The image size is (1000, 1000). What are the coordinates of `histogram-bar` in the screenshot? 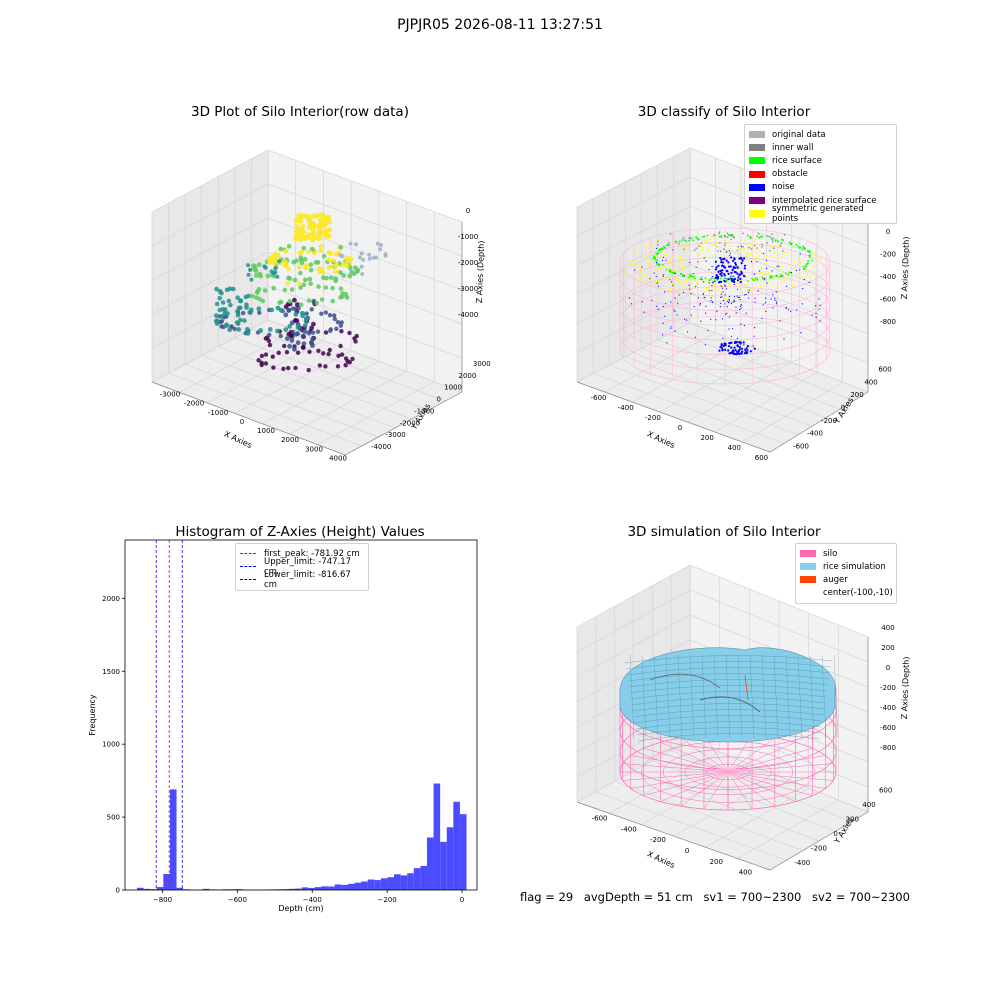 It's located at (358, 886).